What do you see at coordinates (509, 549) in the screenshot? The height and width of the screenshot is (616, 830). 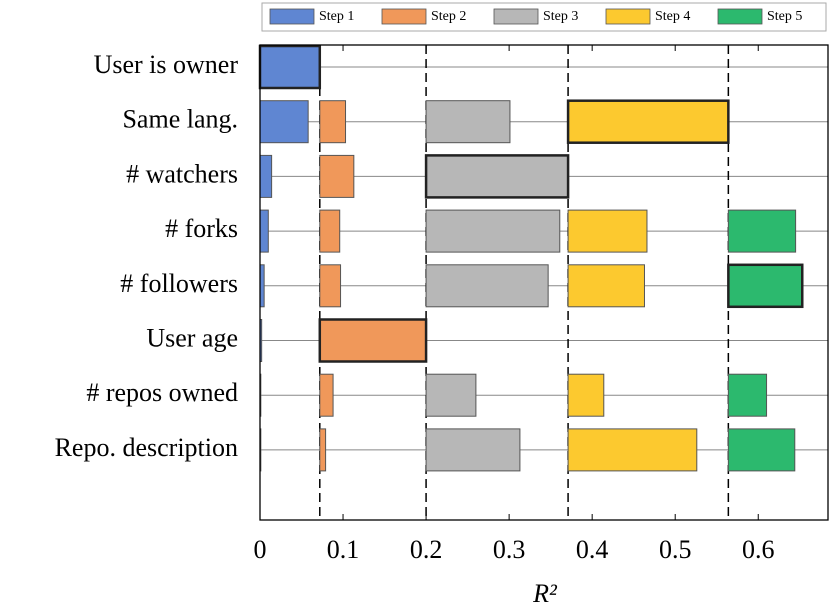 I see `x-tick-label: 0.3` at bounding box center [509, 549].